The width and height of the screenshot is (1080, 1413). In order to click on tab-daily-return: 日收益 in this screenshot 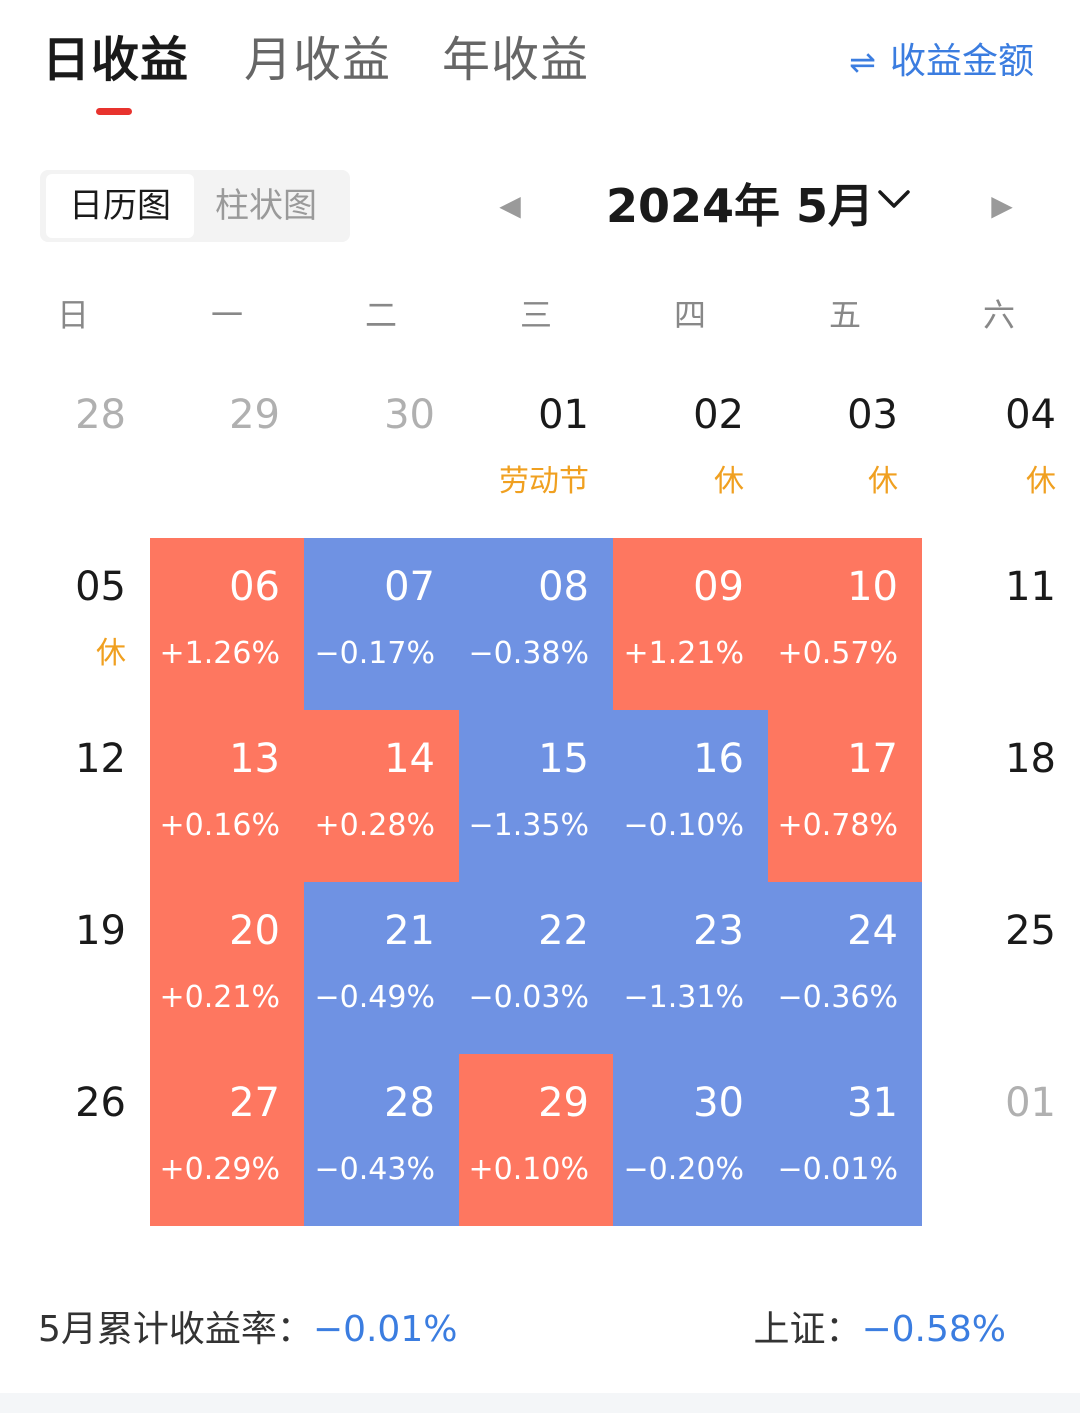, I will do `click(116, 60)`.